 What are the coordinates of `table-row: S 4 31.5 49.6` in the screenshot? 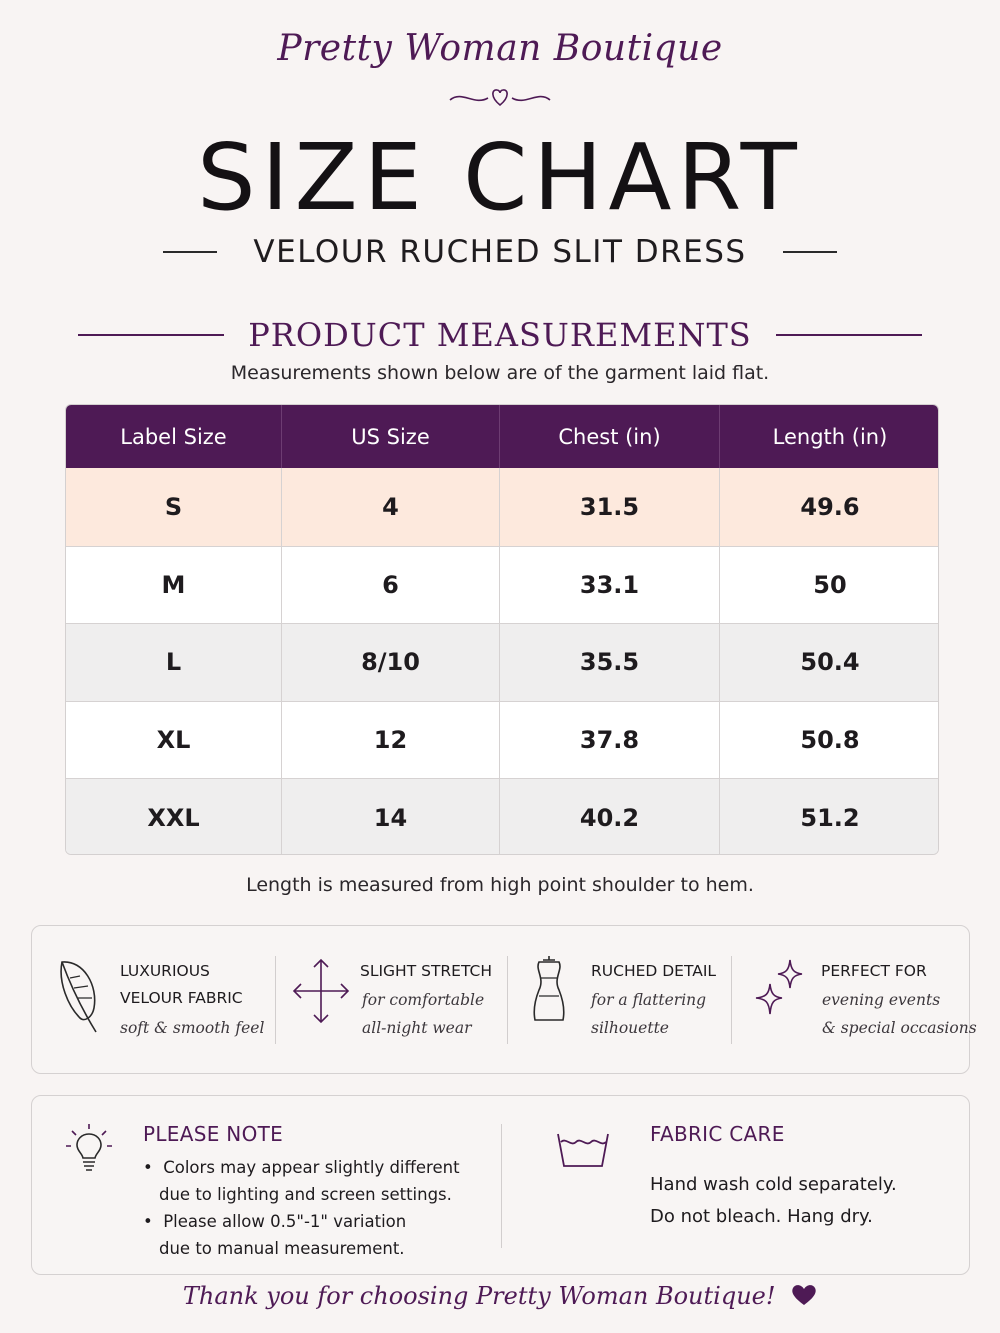 It's located at (502, 507).